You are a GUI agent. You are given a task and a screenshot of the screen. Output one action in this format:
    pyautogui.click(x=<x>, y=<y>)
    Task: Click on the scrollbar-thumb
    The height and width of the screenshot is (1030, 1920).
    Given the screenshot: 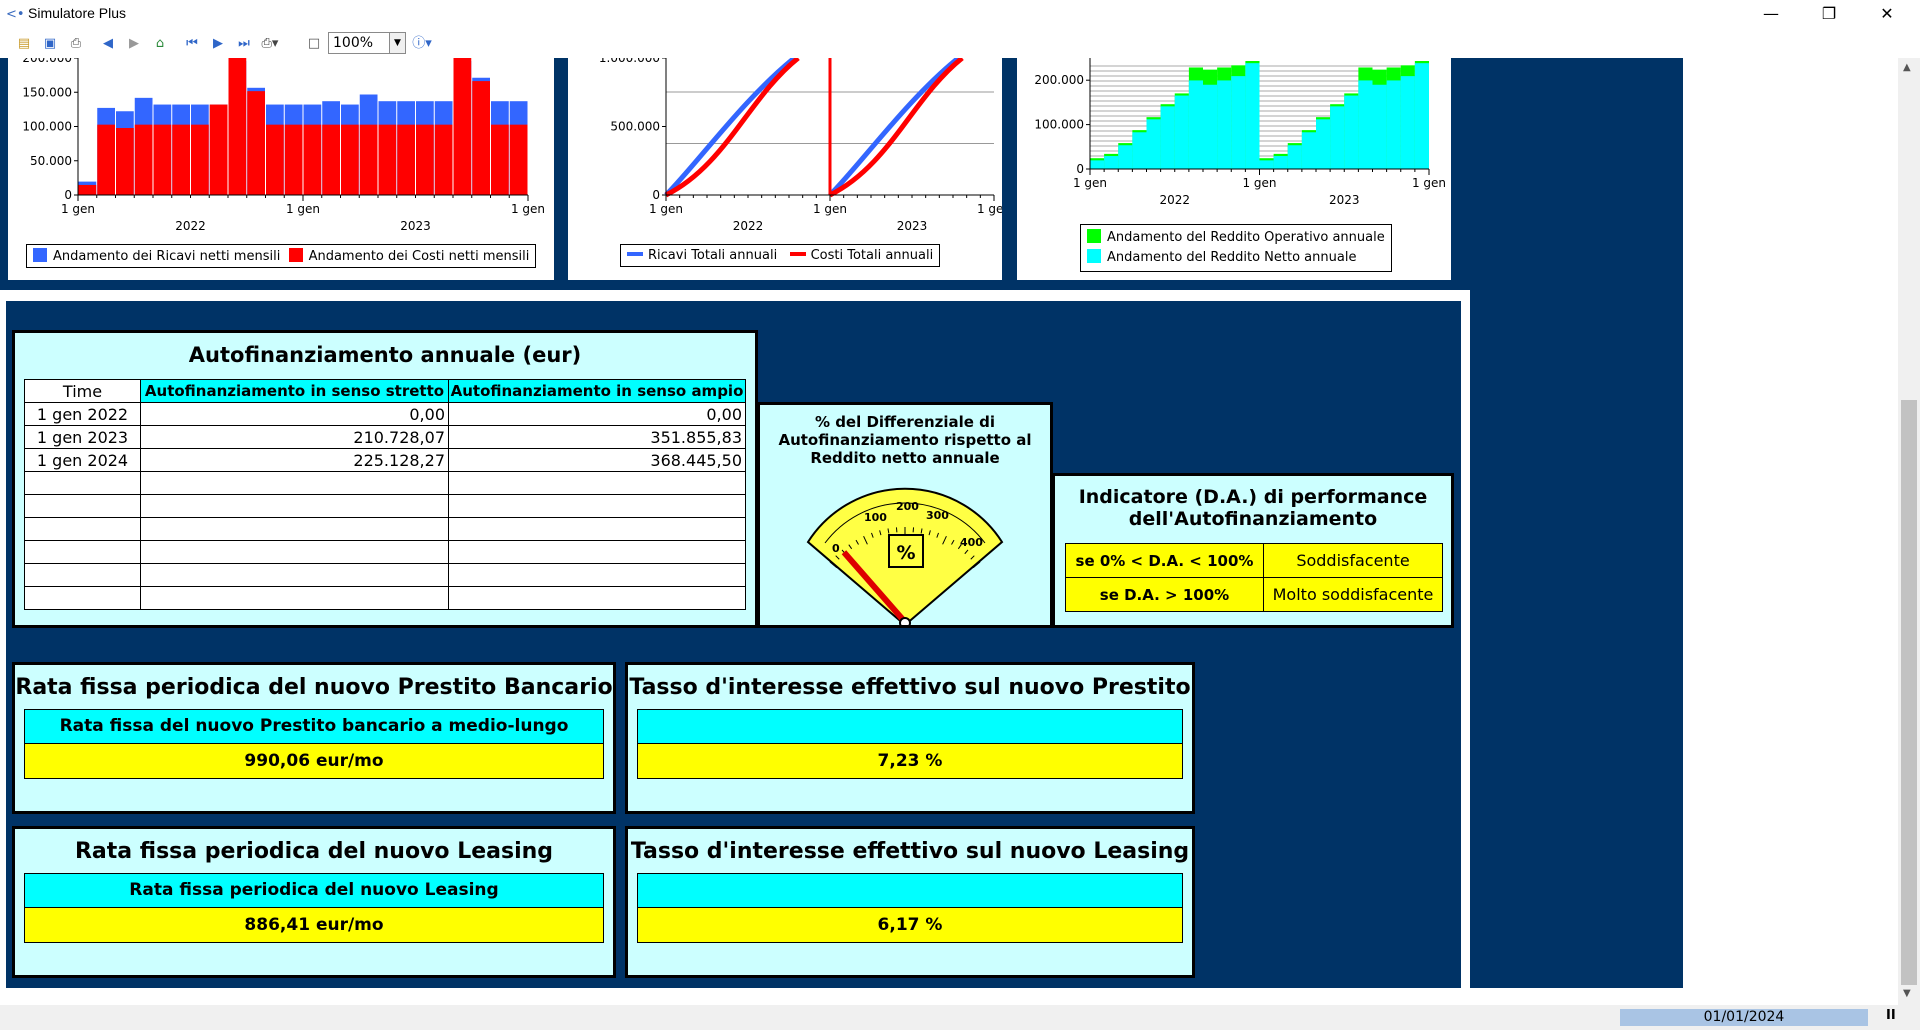 What is the action you would take?
    pyautogui.click(x=1909, y=692)
    